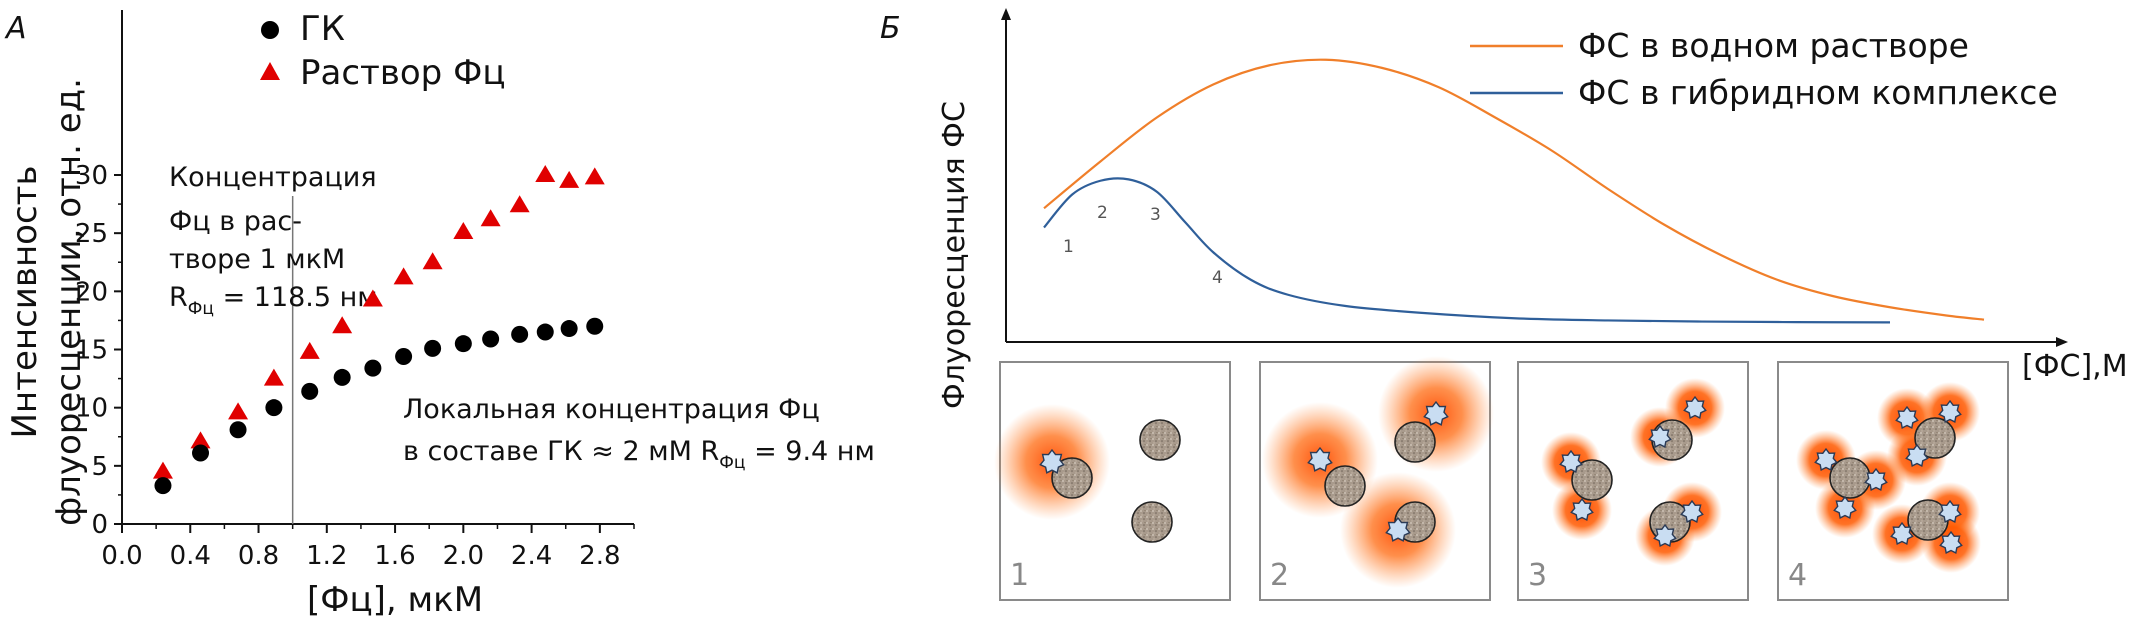  I want to click on legend-hybrid-label: ФС в гибридном комплексе, so click(1818, 92).